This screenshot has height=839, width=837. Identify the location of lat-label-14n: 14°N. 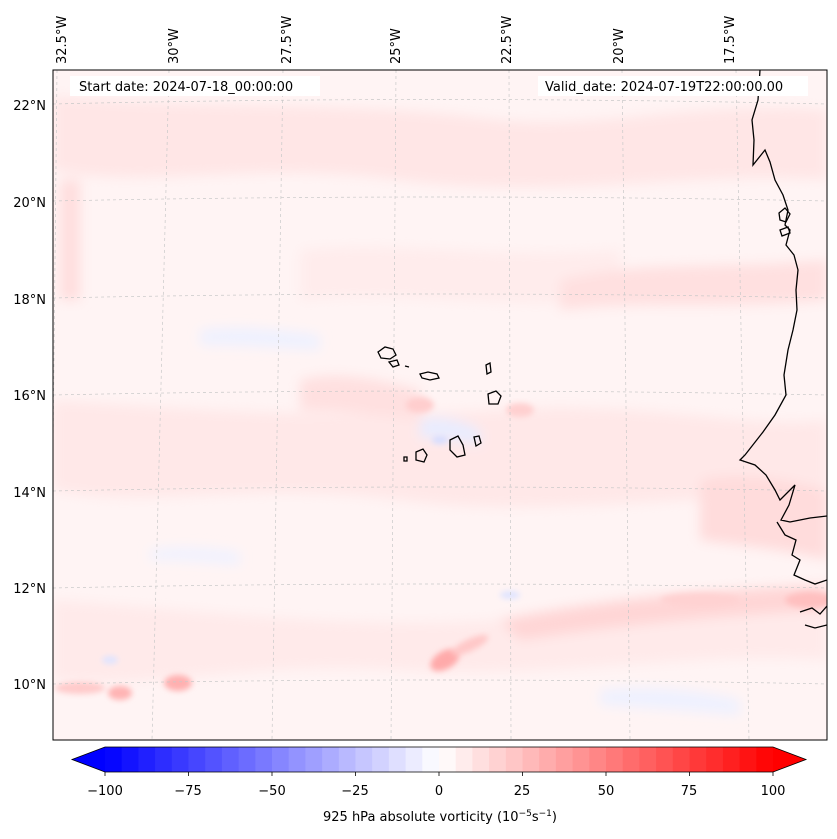
(29, 493).